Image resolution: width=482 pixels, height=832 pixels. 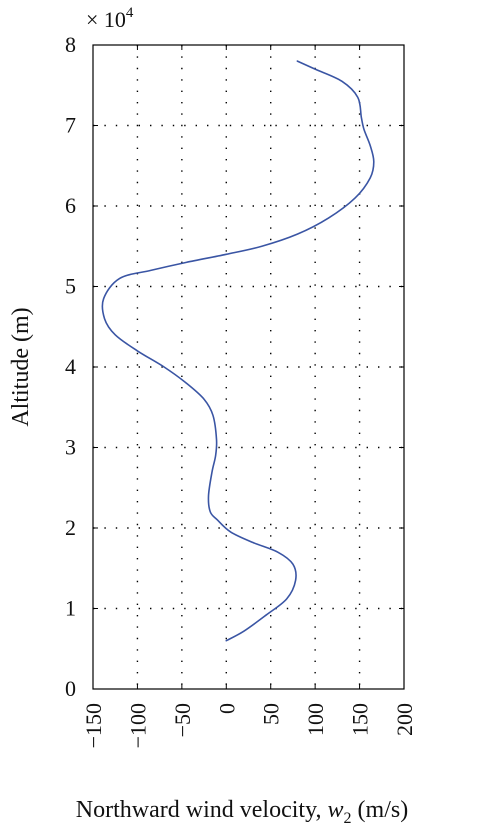 What do you see at coordinates (21, 366) in the screenshot?
I see `y-axis-label: Altitude (m)` at bounding box center [21, 366].